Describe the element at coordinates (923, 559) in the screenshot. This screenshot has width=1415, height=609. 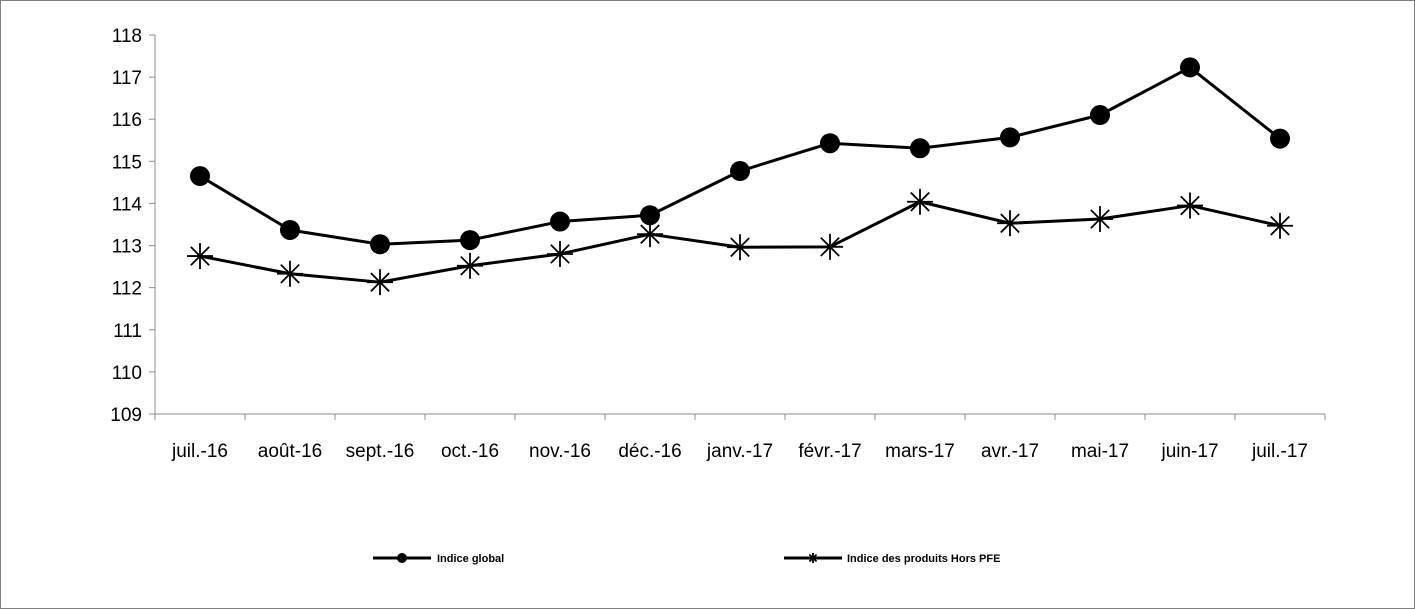
I see `legend-label-hors-pfe: Indice des produits Hors PFE` at that location.